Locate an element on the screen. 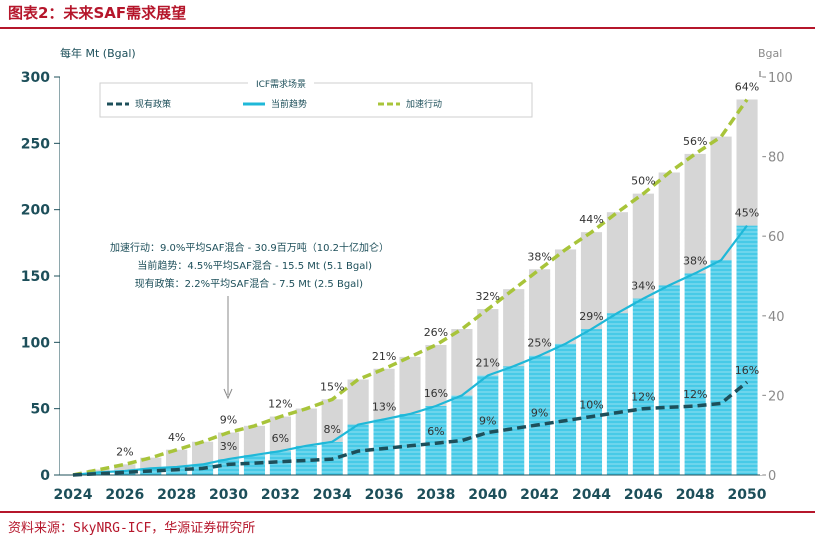 The width and height of the screenshot is (815, 542). label-accelerate: 2% is located at coordinates (124, 451).